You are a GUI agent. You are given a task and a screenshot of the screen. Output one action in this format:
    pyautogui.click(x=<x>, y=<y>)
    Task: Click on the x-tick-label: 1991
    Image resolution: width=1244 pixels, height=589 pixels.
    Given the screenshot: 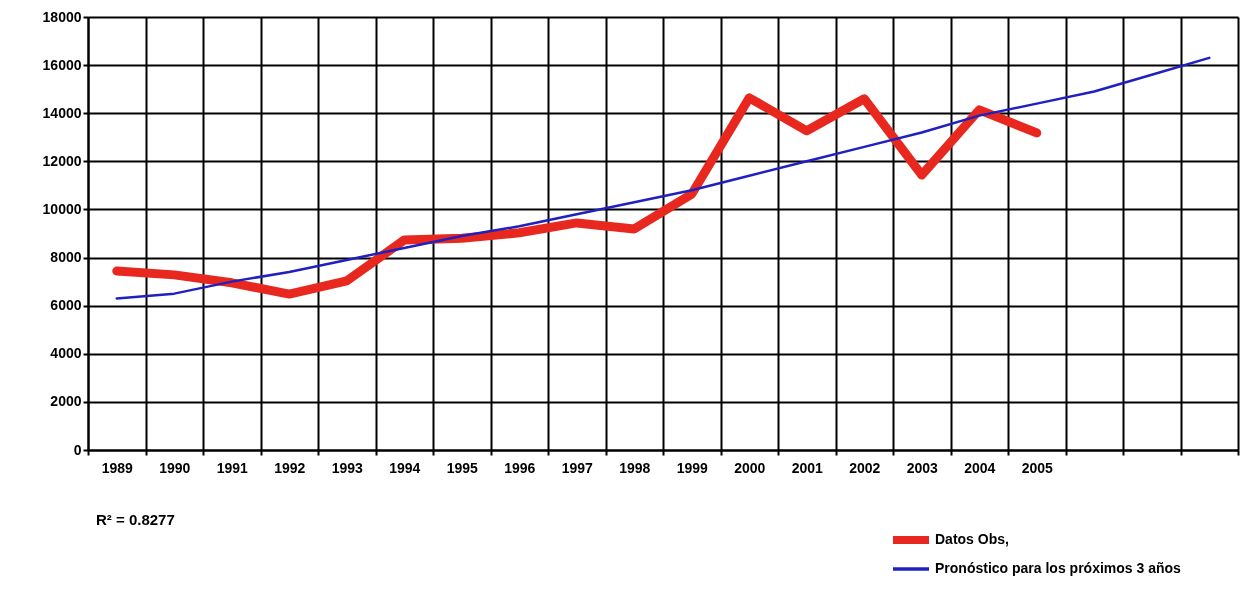 What is the action you would take?
    pyautogui.click(x=232, y=467)
    